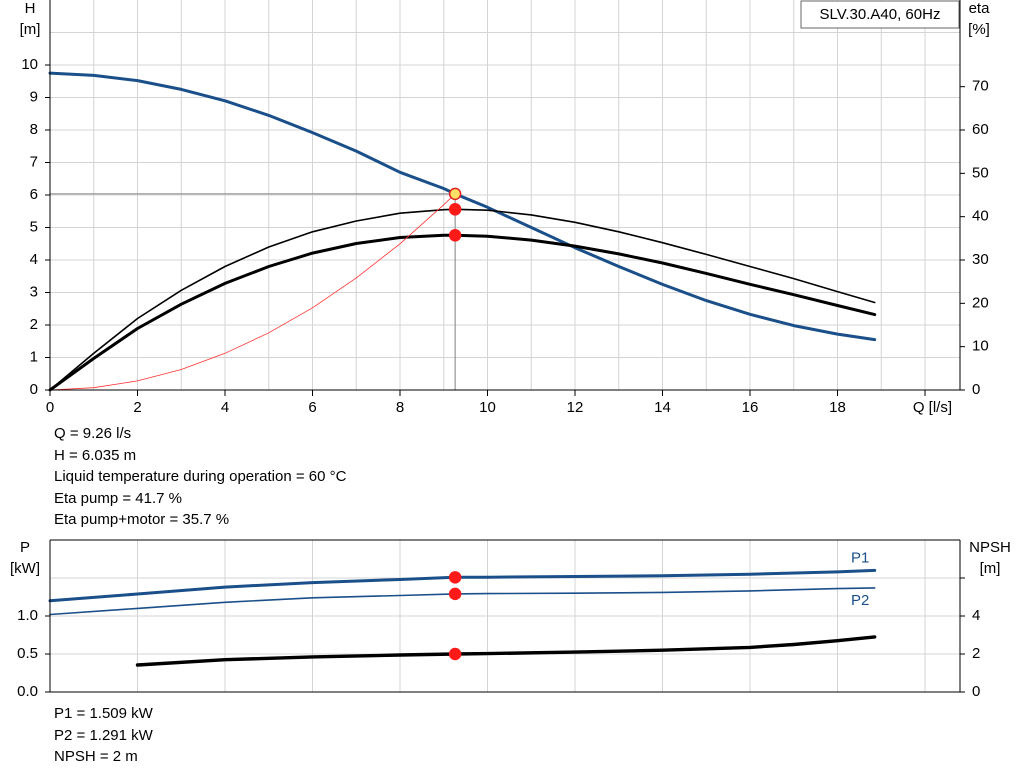 The image size is (1024, 781). What do you see at coordinates (312, 407) in the screenshot?
I see `x-tick-label: 6` at bounding box center [312, 407].